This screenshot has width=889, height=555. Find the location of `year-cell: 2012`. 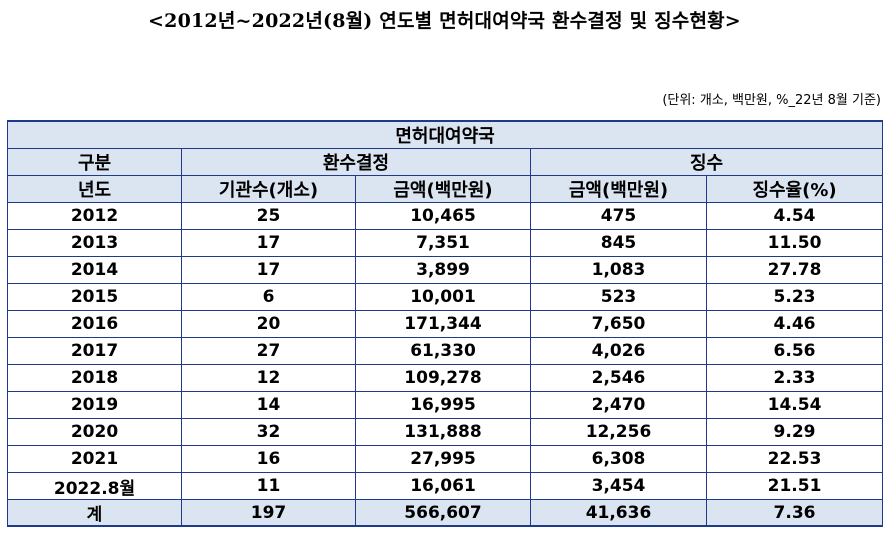

year-cell: 2012 is located at coordinates (94, 216).